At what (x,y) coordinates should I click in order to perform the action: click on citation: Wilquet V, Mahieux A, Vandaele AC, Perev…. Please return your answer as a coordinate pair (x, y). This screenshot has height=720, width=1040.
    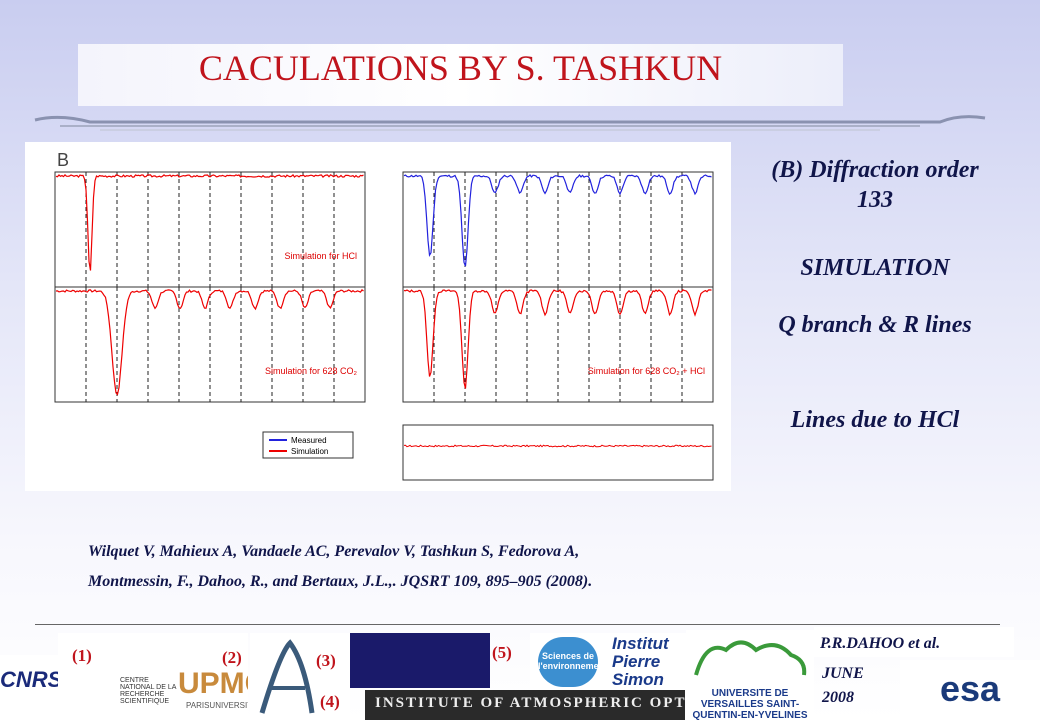
    Looking at the image, I should click on (334, 551).